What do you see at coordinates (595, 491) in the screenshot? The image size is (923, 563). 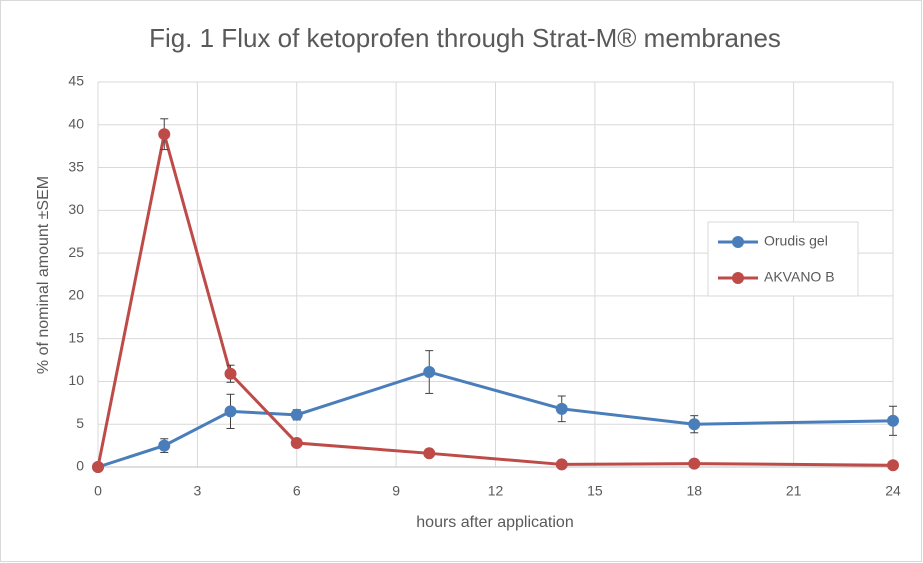 I see `x-tick-label: 15` at bounding box center [595, 491].